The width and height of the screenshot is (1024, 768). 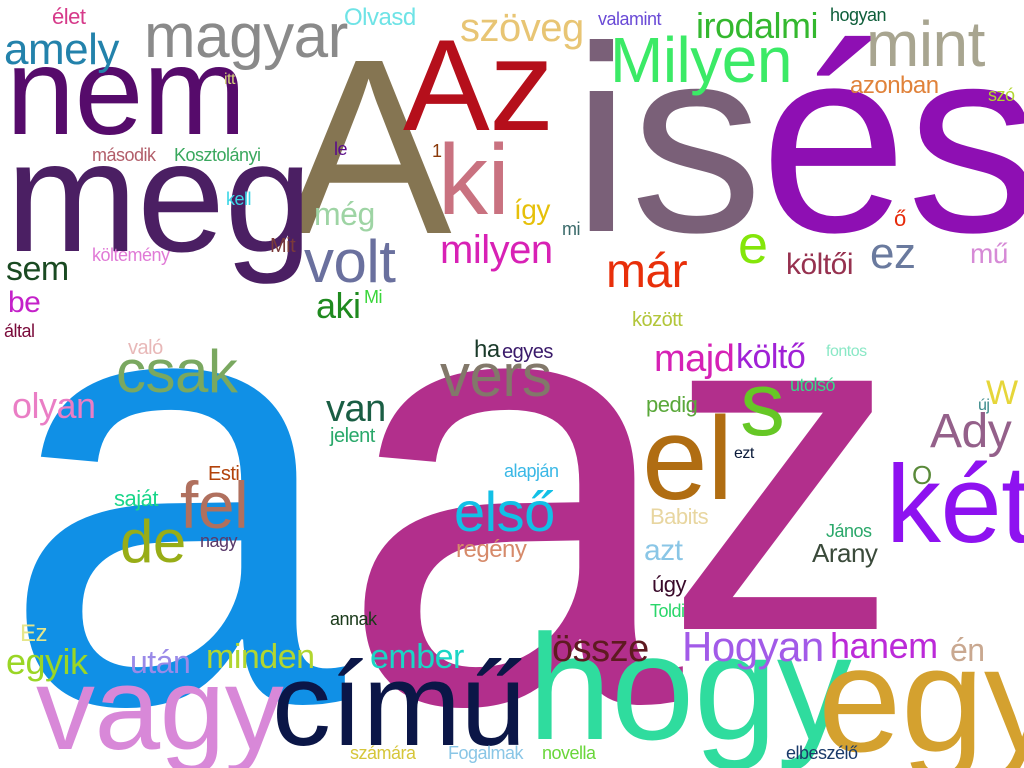 I want to click on word-Kosztolanyi: Kosztolányi, so click(x=217, y=155).